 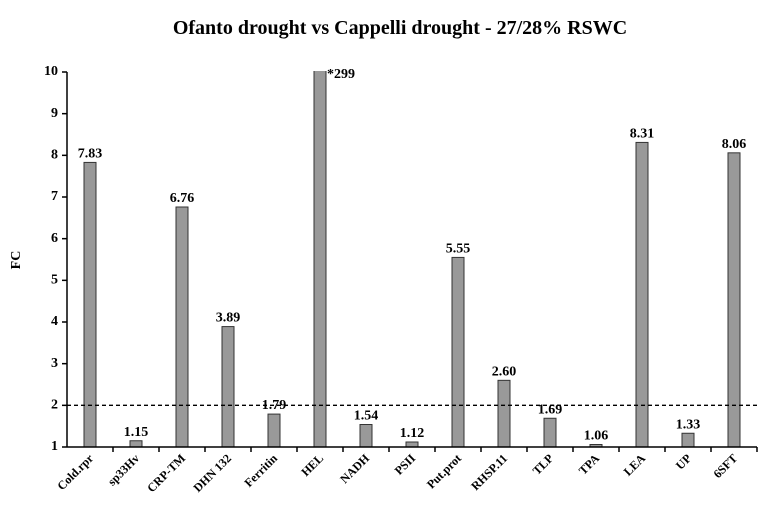 I want to click on y-tick-label: 5, so click(x=54, y=280).